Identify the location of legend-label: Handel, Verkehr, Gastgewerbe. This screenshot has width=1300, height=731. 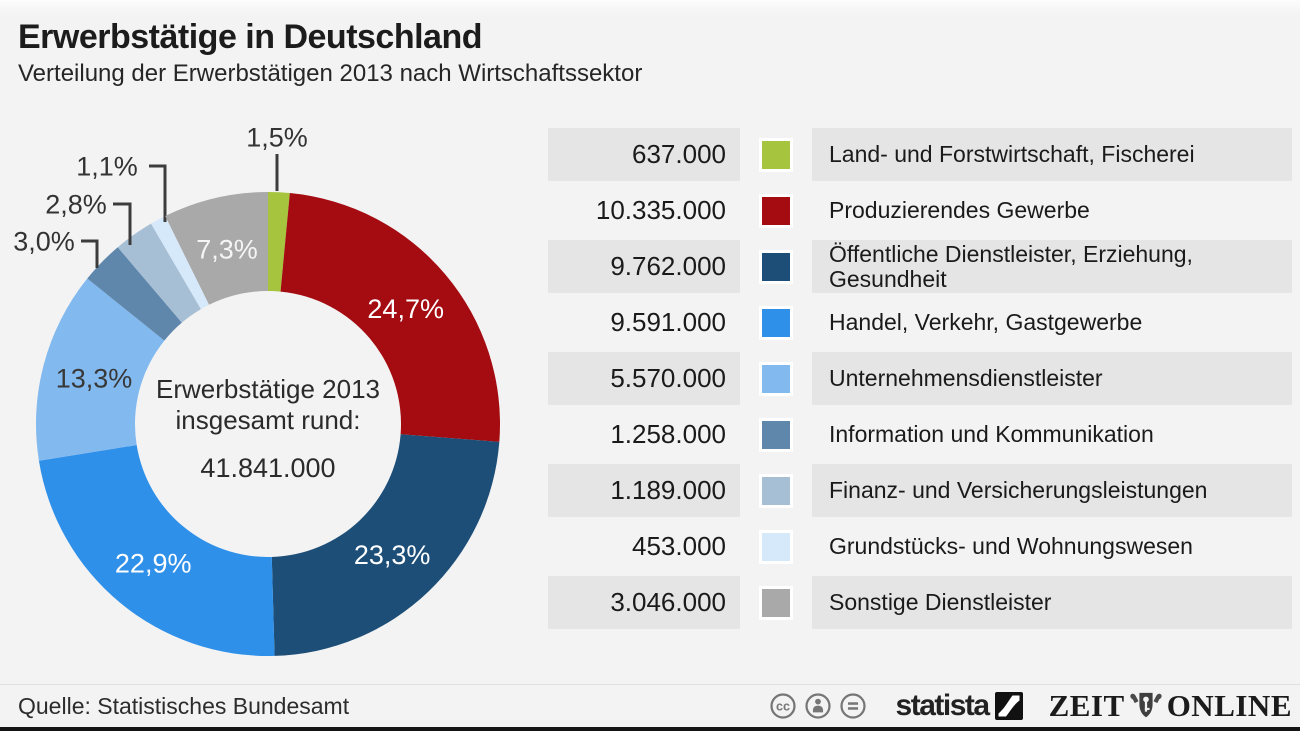
(986, 322).